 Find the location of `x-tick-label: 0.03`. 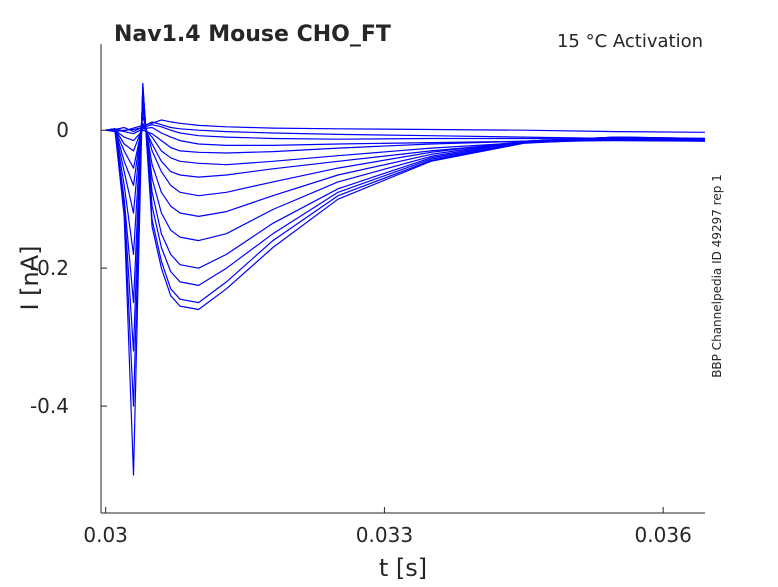

x-tick-label: 0.03 is located at coordinates (105, 535).